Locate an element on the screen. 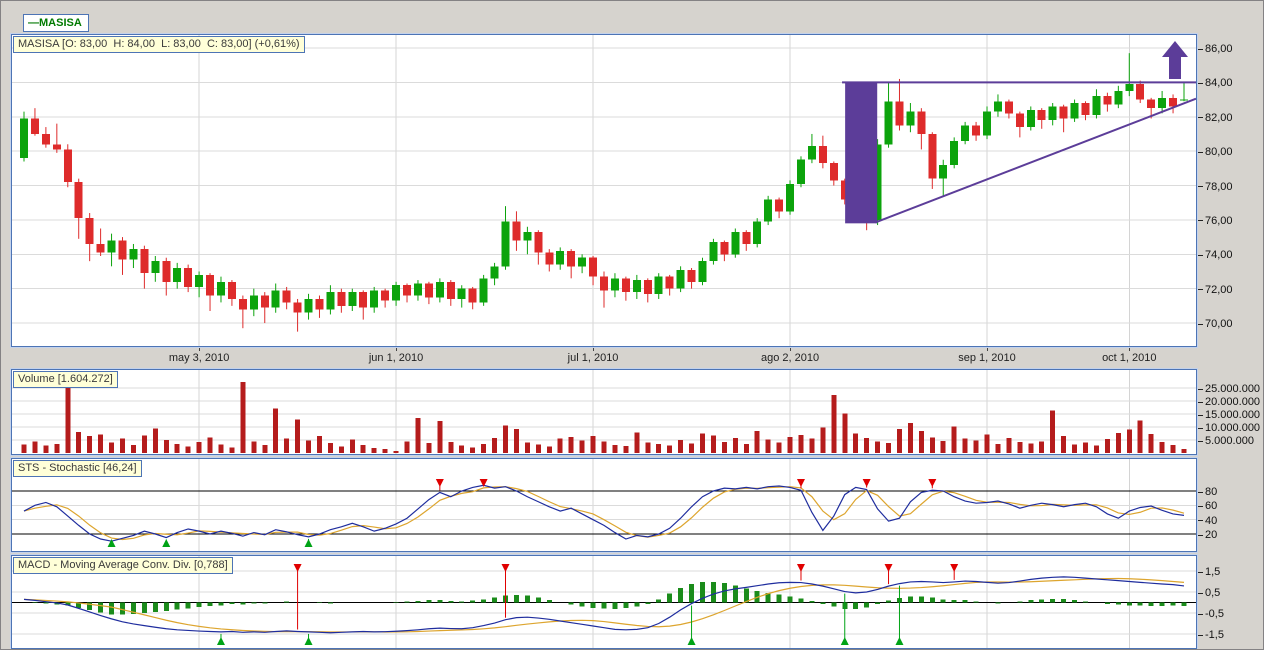  axis-tick-label: -0,5 is located at coordinates (1211, 614).